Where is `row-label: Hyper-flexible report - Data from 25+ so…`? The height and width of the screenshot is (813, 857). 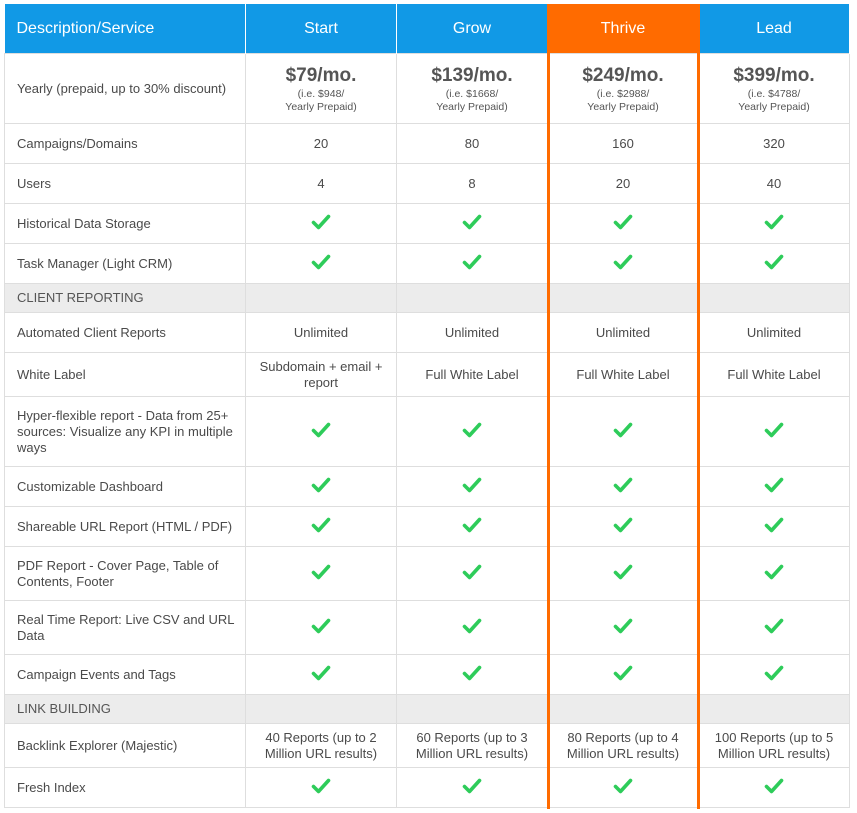 row-label: Hyper-flexible report - Data from 25+ so… is located at coordinates (125, 431).